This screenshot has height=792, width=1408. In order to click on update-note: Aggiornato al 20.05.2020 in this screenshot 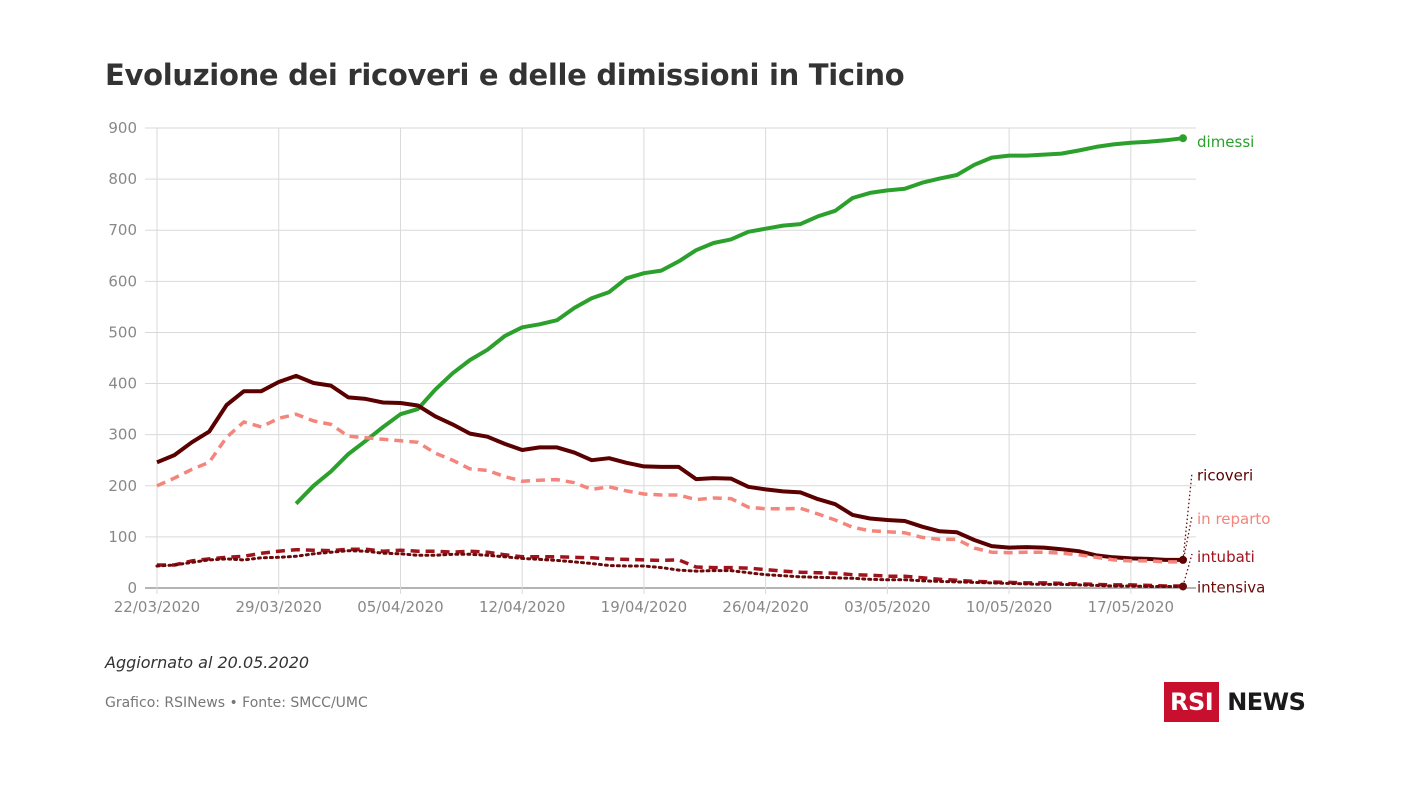, I will do `click(207, 662)`.